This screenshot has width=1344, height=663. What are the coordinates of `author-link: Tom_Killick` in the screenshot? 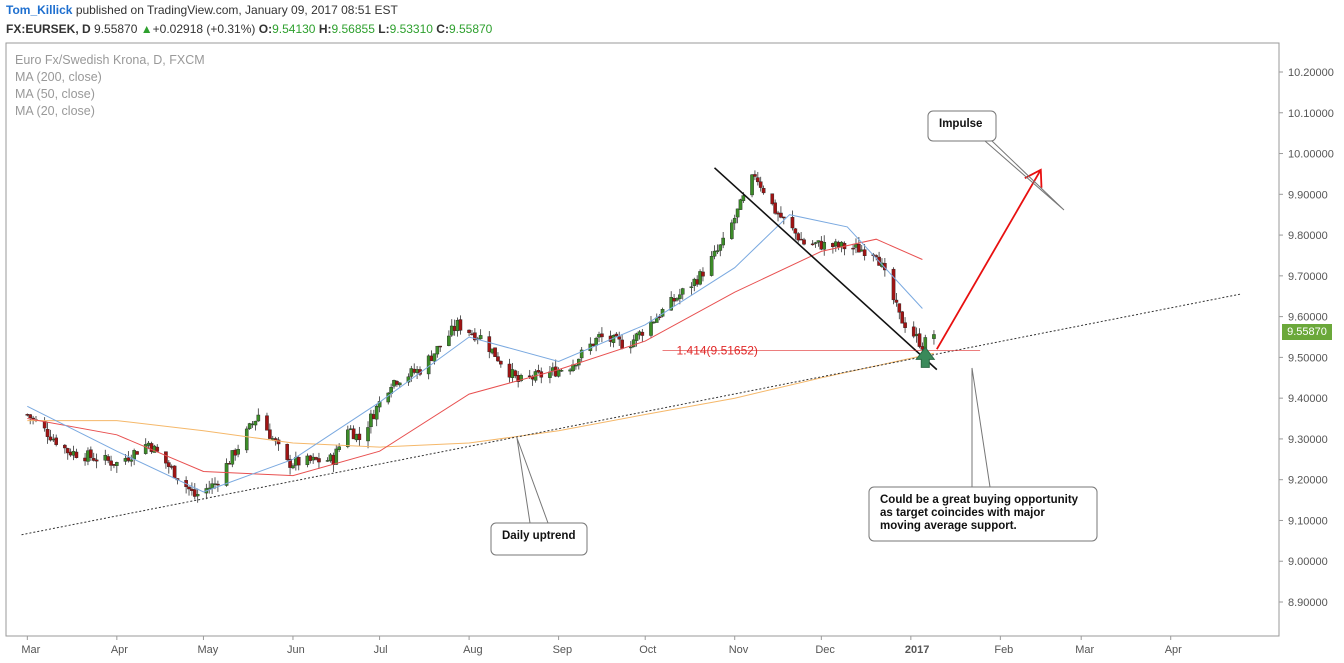 It's located at (39, 10).